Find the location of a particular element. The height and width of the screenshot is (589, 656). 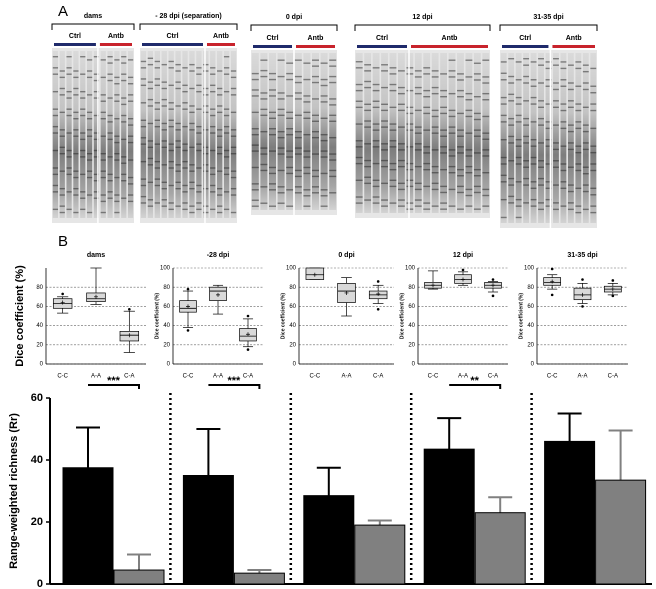

y-tick-label: 60 is located at coordinates (166, 307).